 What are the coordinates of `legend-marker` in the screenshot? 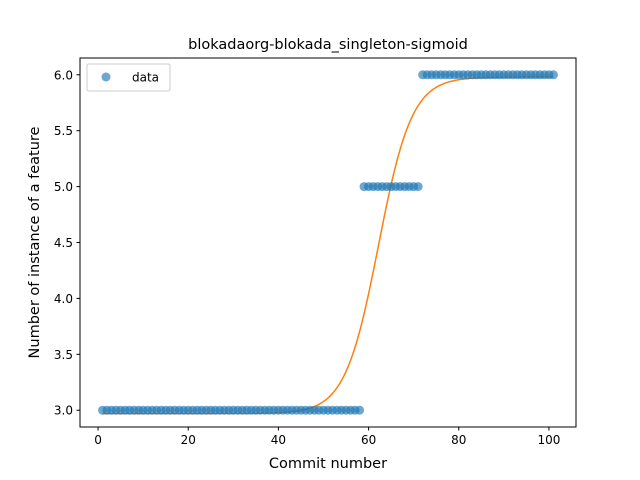 It's located at (106, 77).